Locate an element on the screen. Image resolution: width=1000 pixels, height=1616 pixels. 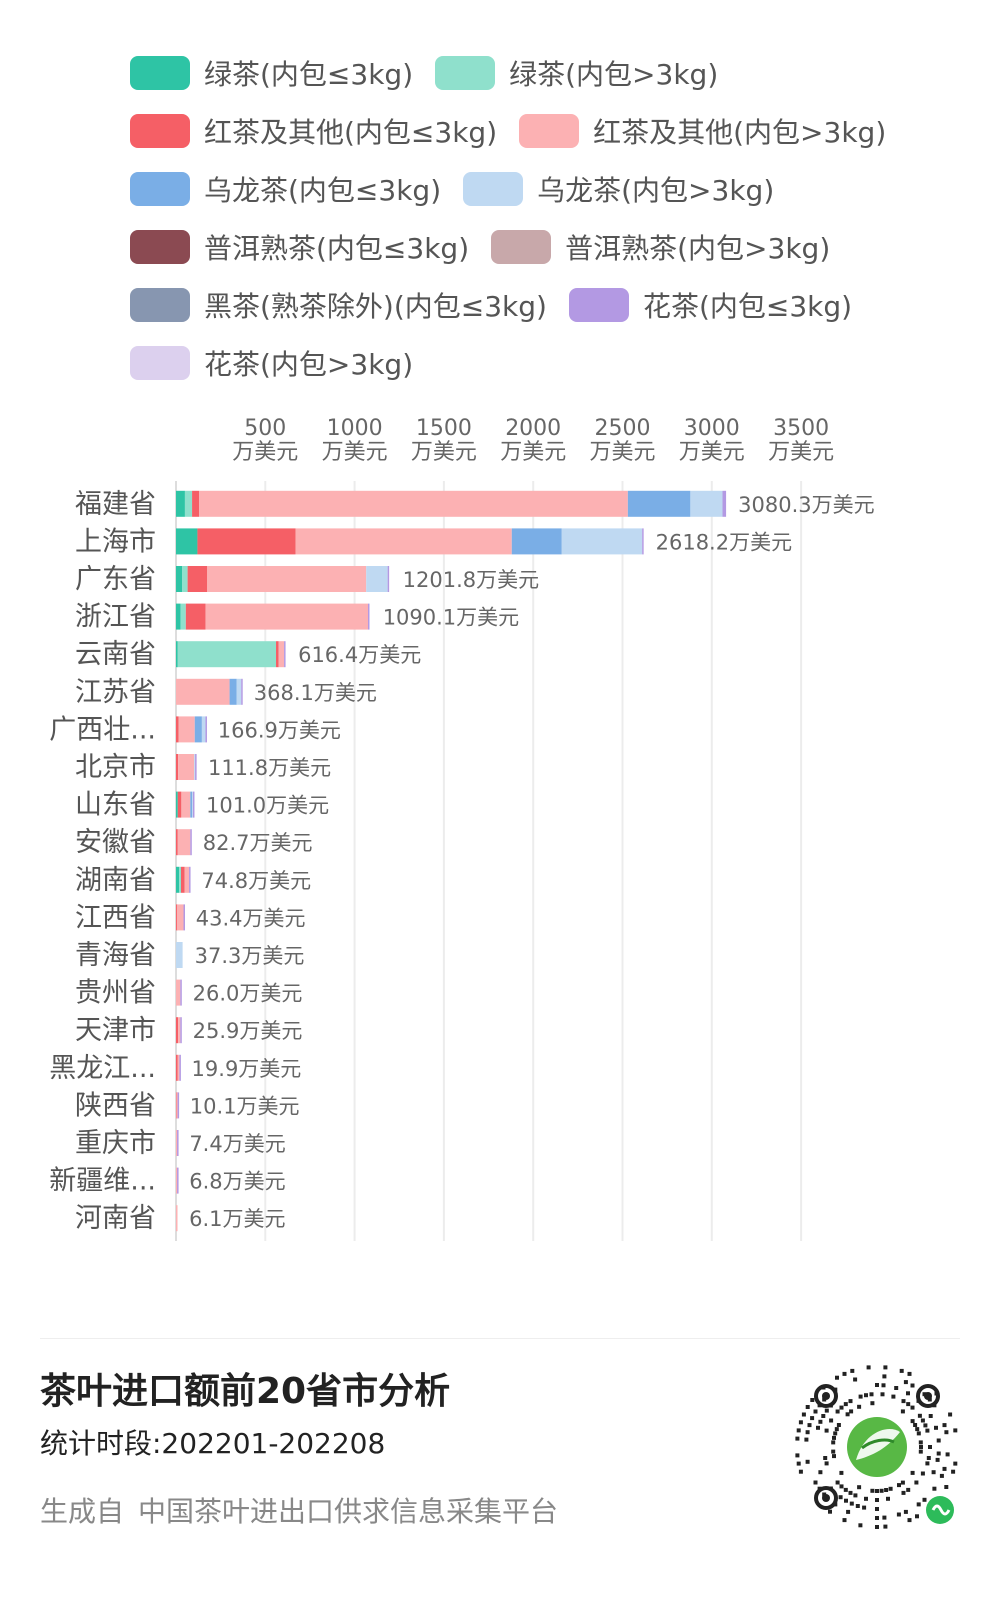
legend-item: 红茶及其他(内包>3kg) is located at coordinates (702, 131).